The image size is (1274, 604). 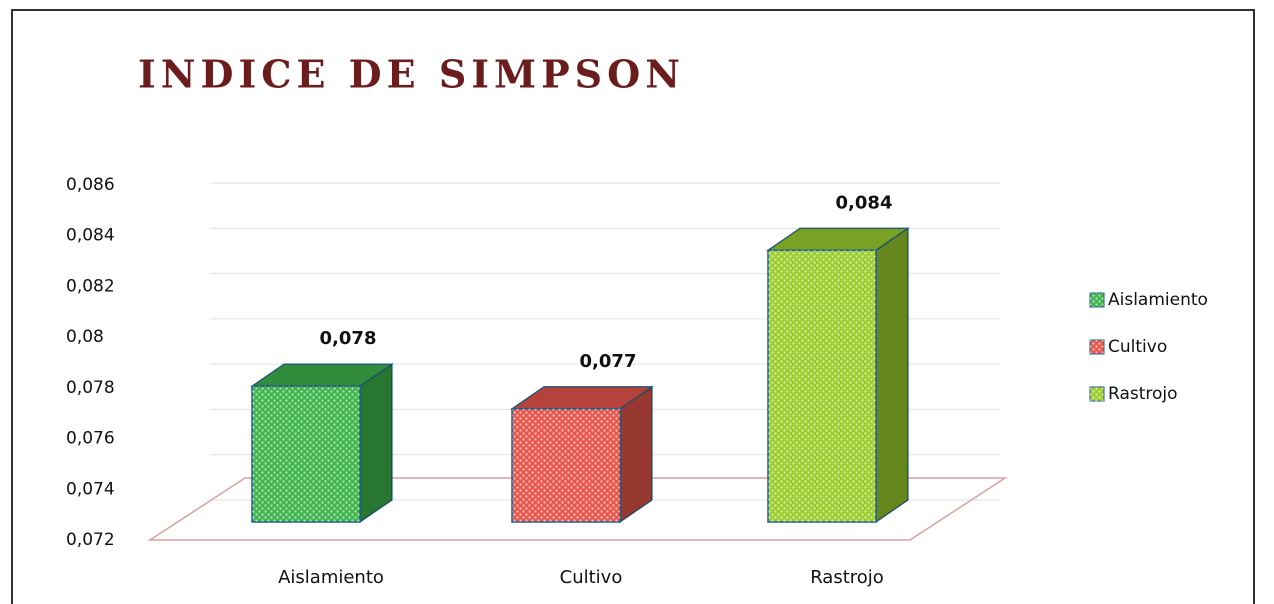 I want to click on chart-title: INDICE DE SIMPSON, so click(x=411, y=74).